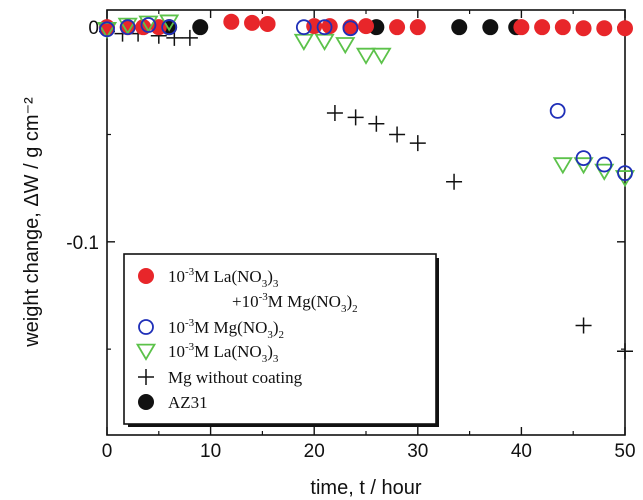 This screenshot has width=643, height=500. What do you see at coordinates (146, 327) in the screenshot?
I see `legend-marker-mg_nitrate` at bounding box center [146, 327].